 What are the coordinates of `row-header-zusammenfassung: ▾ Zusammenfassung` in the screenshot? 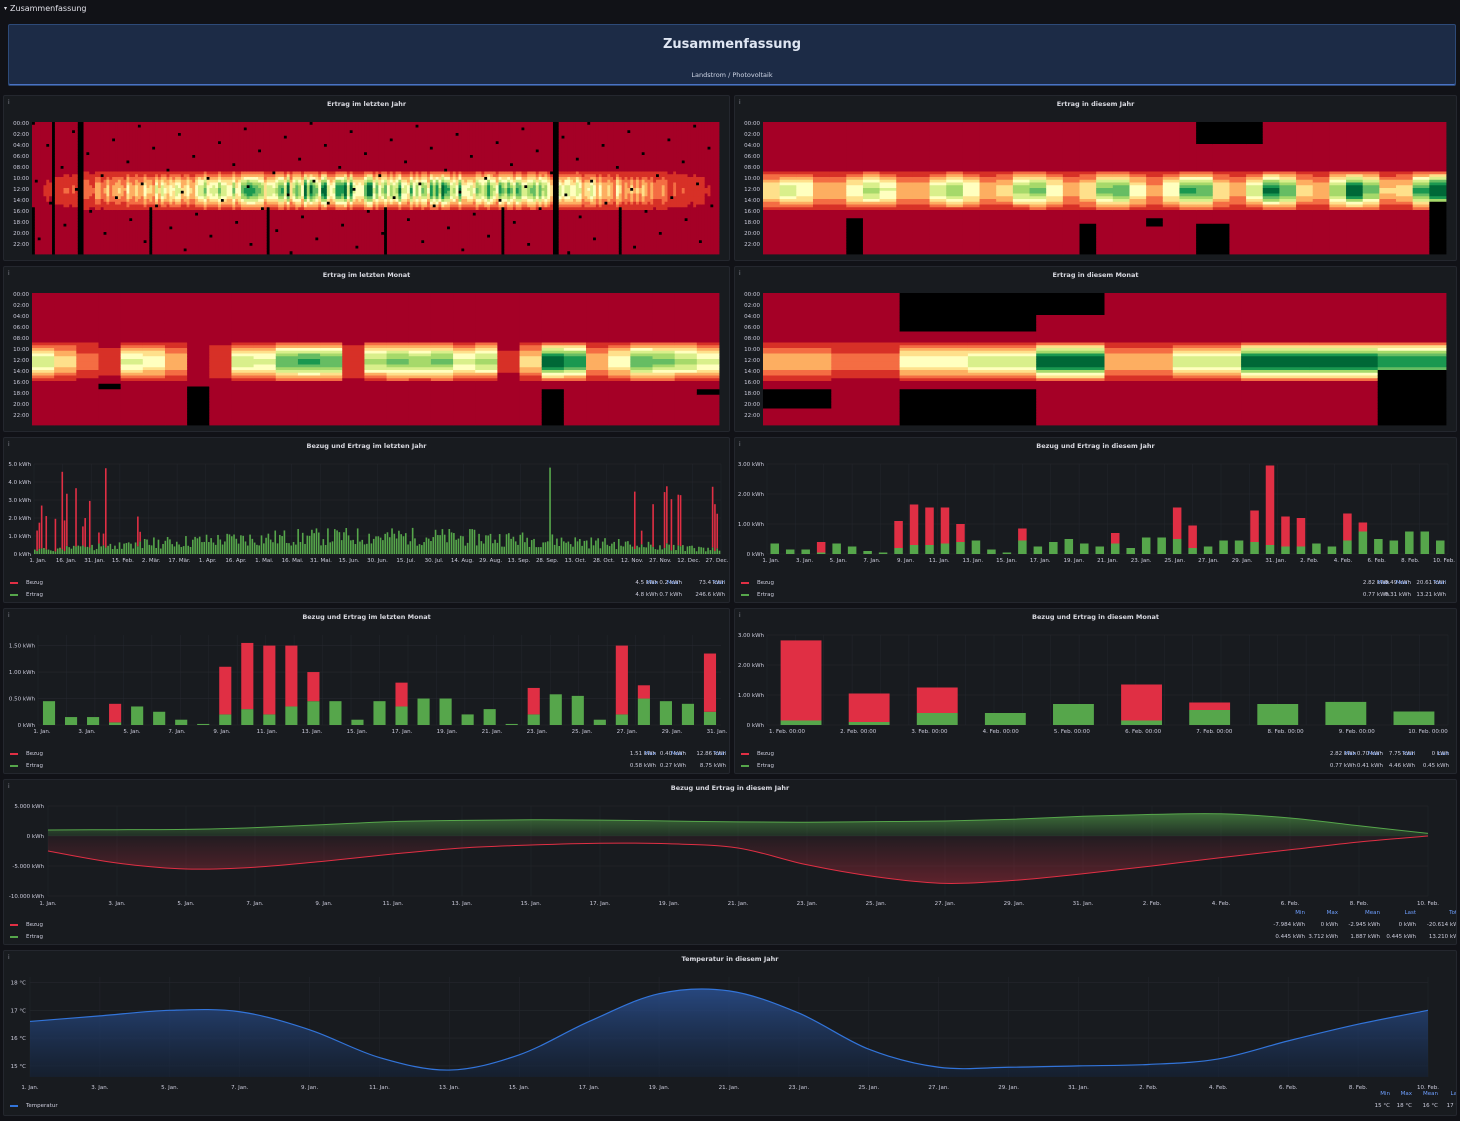 It's located at (730, 8).